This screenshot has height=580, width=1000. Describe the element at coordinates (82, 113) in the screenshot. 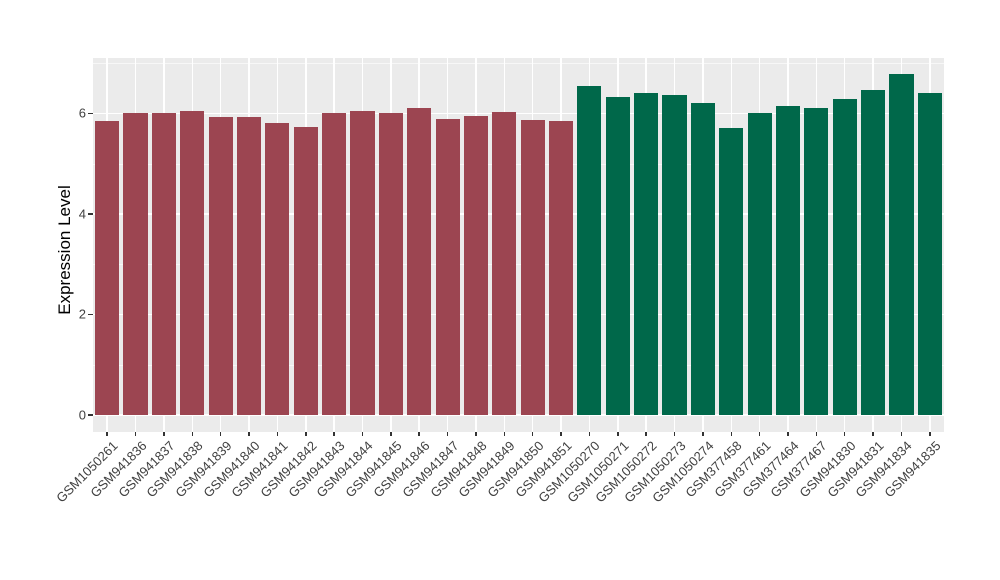

I see `y-tick-label: 6` at that location.